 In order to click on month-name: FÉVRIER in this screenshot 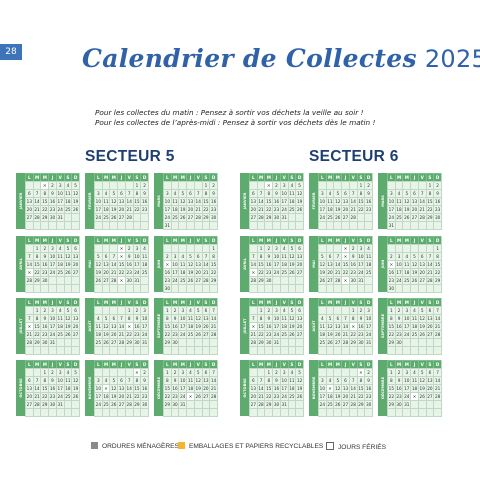, I will do `click(313, 201)`.